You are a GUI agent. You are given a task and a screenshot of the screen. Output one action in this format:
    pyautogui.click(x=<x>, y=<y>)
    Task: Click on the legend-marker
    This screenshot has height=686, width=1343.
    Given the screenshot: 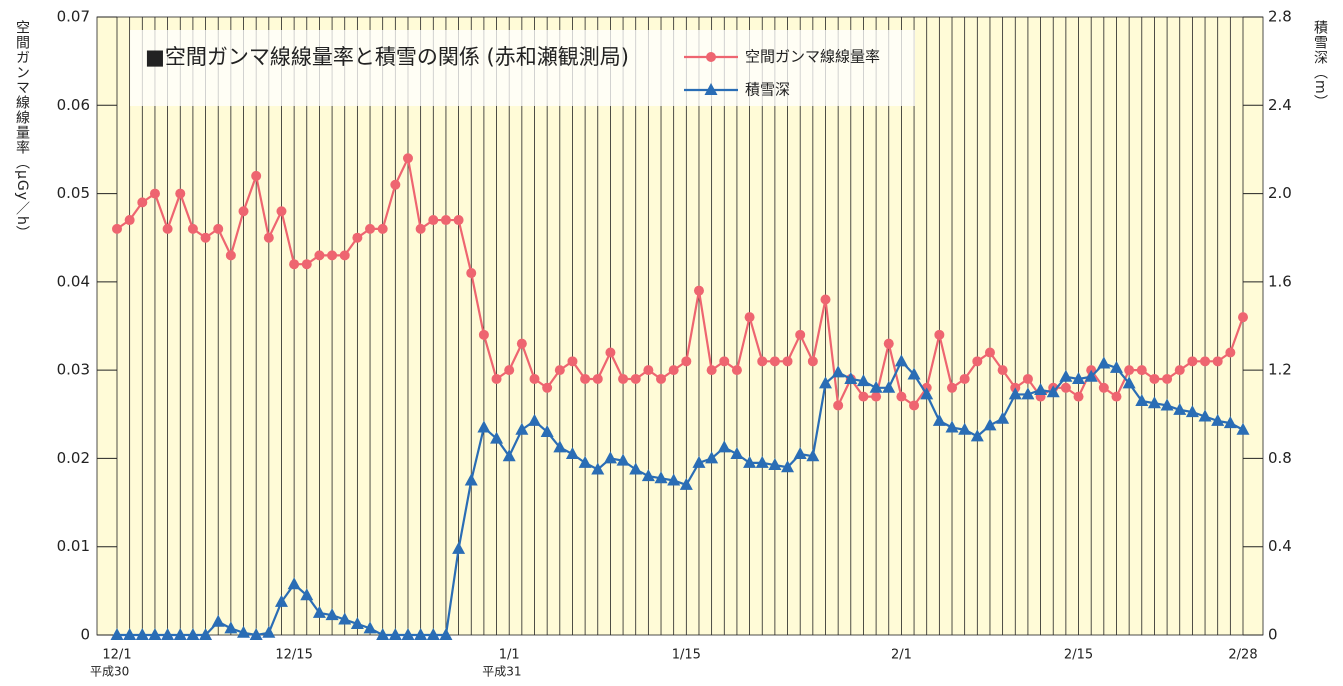 What is the action you would take?
    pyautogui.click(x=711, y=57)
    